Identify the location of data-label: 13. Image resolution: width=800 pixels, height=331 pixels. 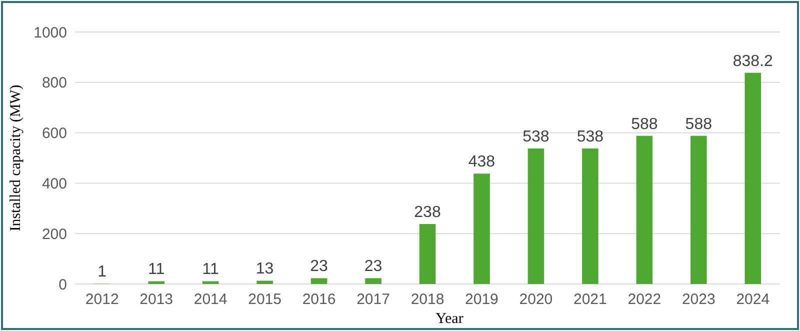
(265, 269).